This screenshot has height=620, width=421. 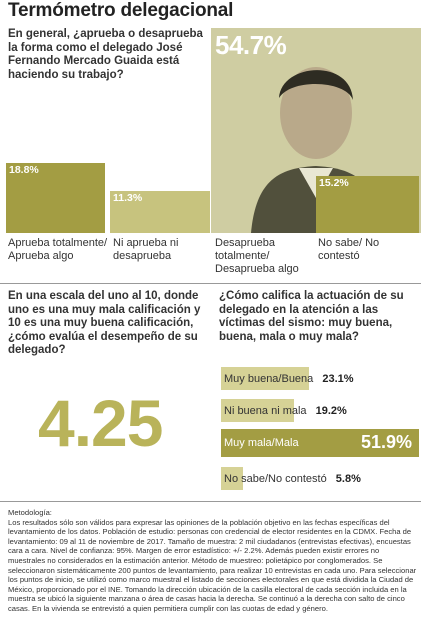 What do you see at coordinates (336, 379) in the screenshot?
I see `q3-bar-value-label: 23.1%` at bounding box center [336, 379].